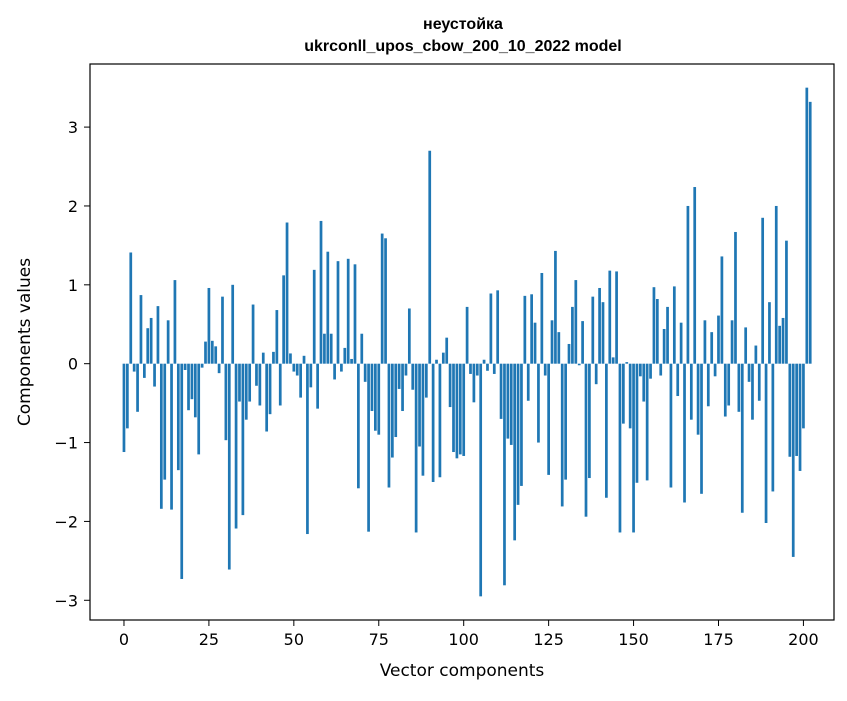 The width and height of the screenshot is (847, 701). Describe the element at coordinates (718, 639) in the screenshot. I see `x-tick-label: 175` at that location.